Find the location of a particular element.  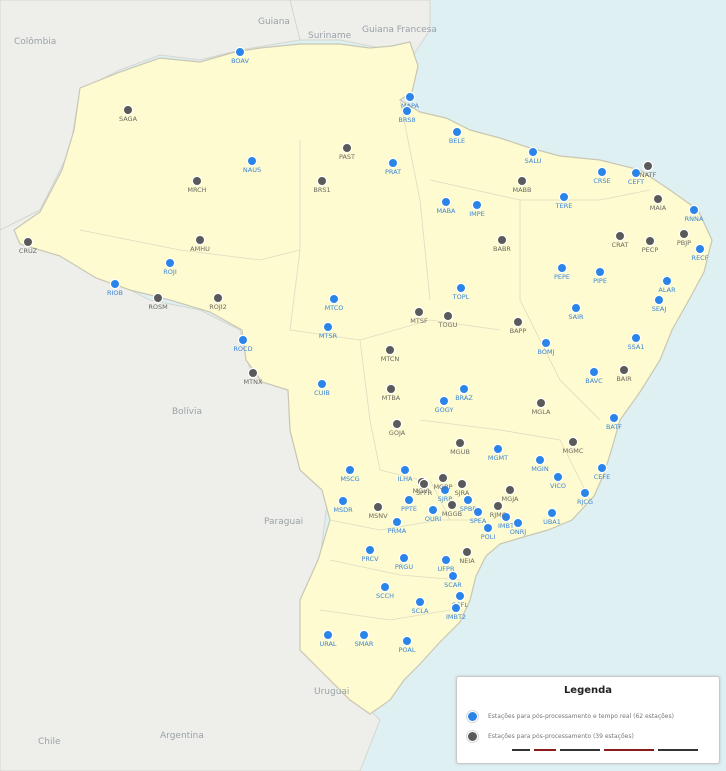

station-mgmt: MGMT is located at coordinates (498, 452).